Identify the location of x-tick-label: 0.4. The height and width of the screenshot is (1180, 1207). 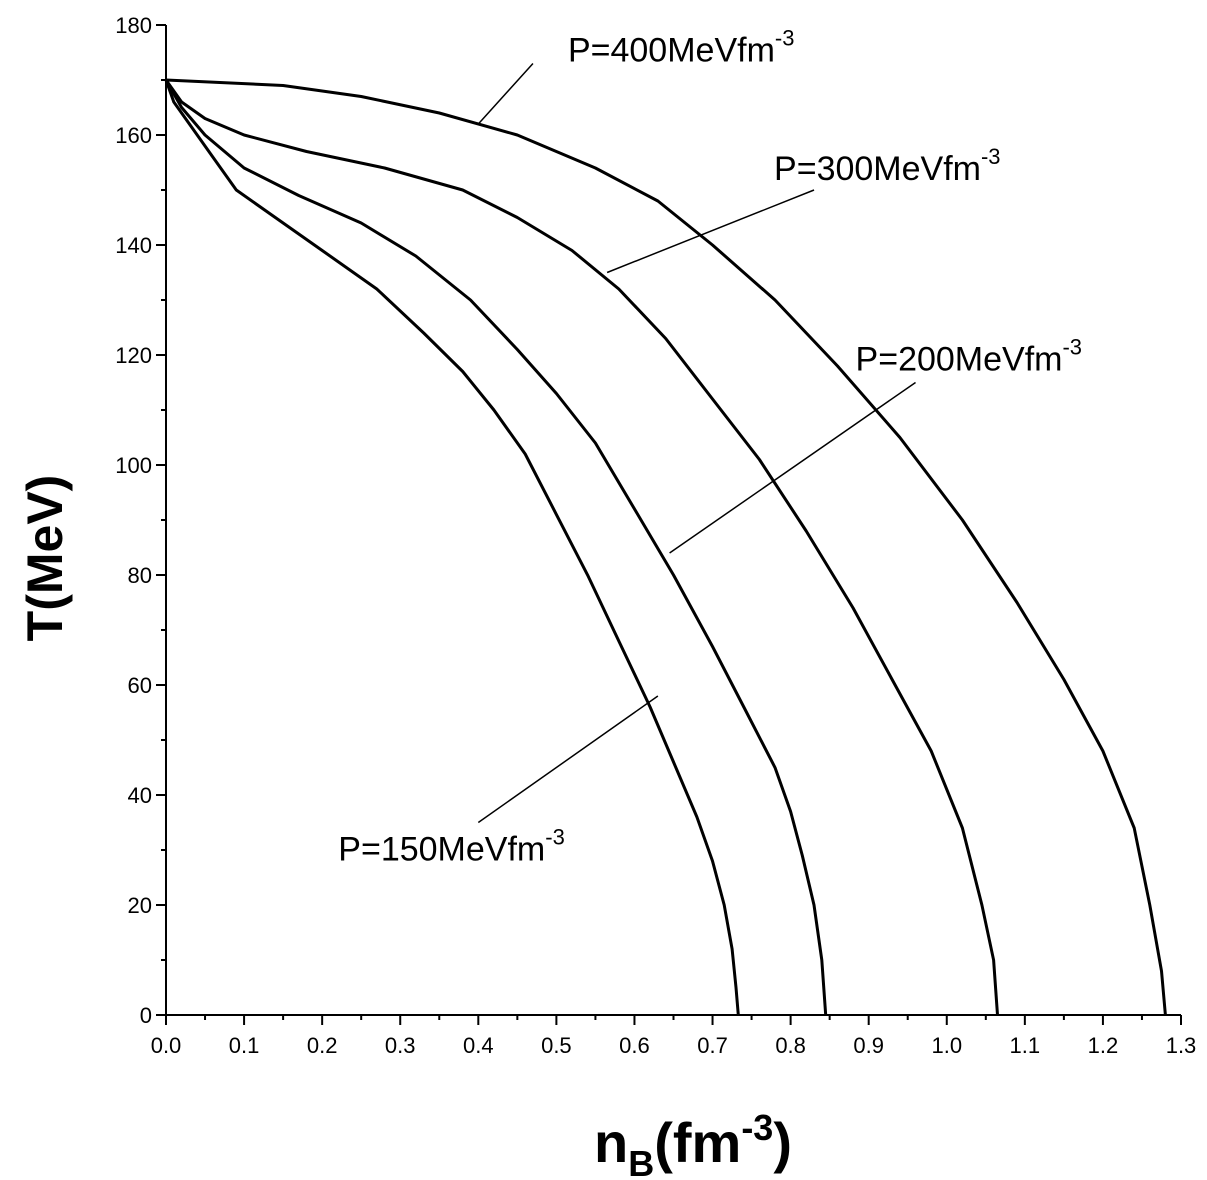
(478, 1045).